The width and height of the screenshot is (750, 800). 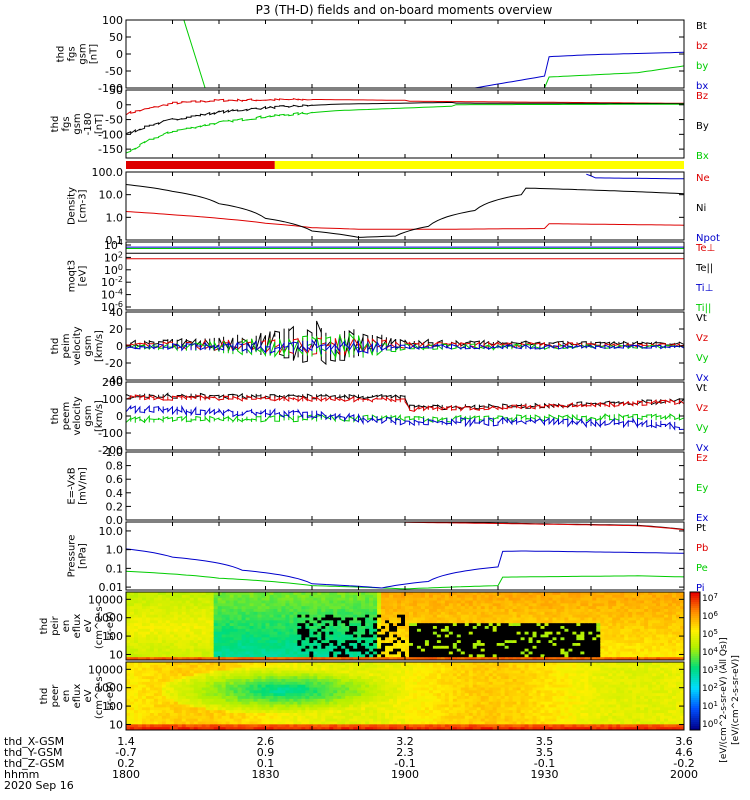 I want to click on ephemeris-row-label: thd_X-GSM, so click(x=34, y=741).